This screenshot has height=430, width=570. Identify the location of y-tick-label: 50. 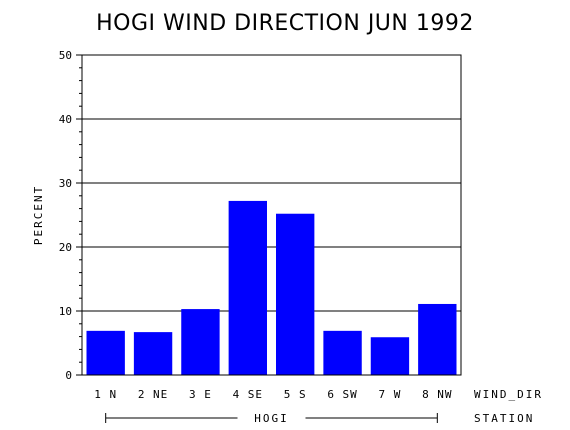
(65, 55).